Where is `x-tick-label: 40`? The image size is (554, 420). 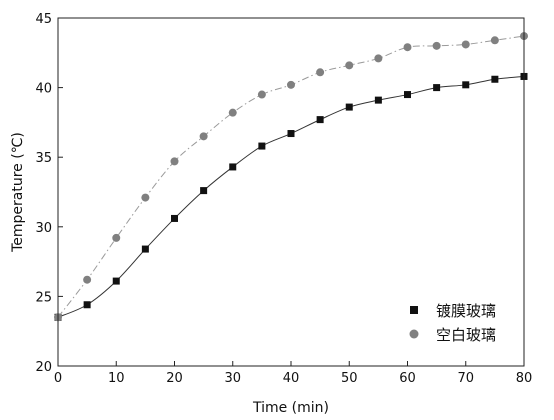
x-tick-label: 40 is located at coordinates (291, 378).